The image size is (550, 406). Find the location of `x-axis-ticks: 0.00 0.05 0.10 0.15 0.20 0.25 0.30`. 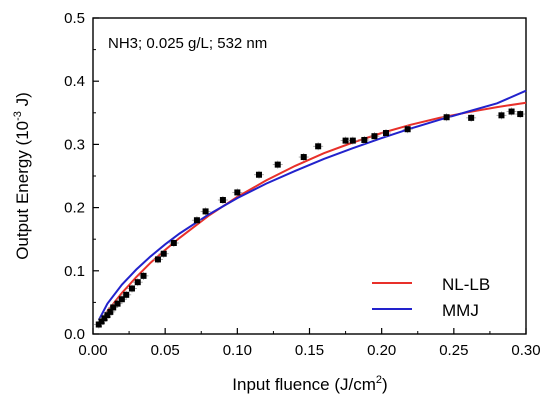

x-axis-ticks: 0.00 0.05 0.10 0.15 0.20 0.25 0.30 is located at coordinates (309, 343).